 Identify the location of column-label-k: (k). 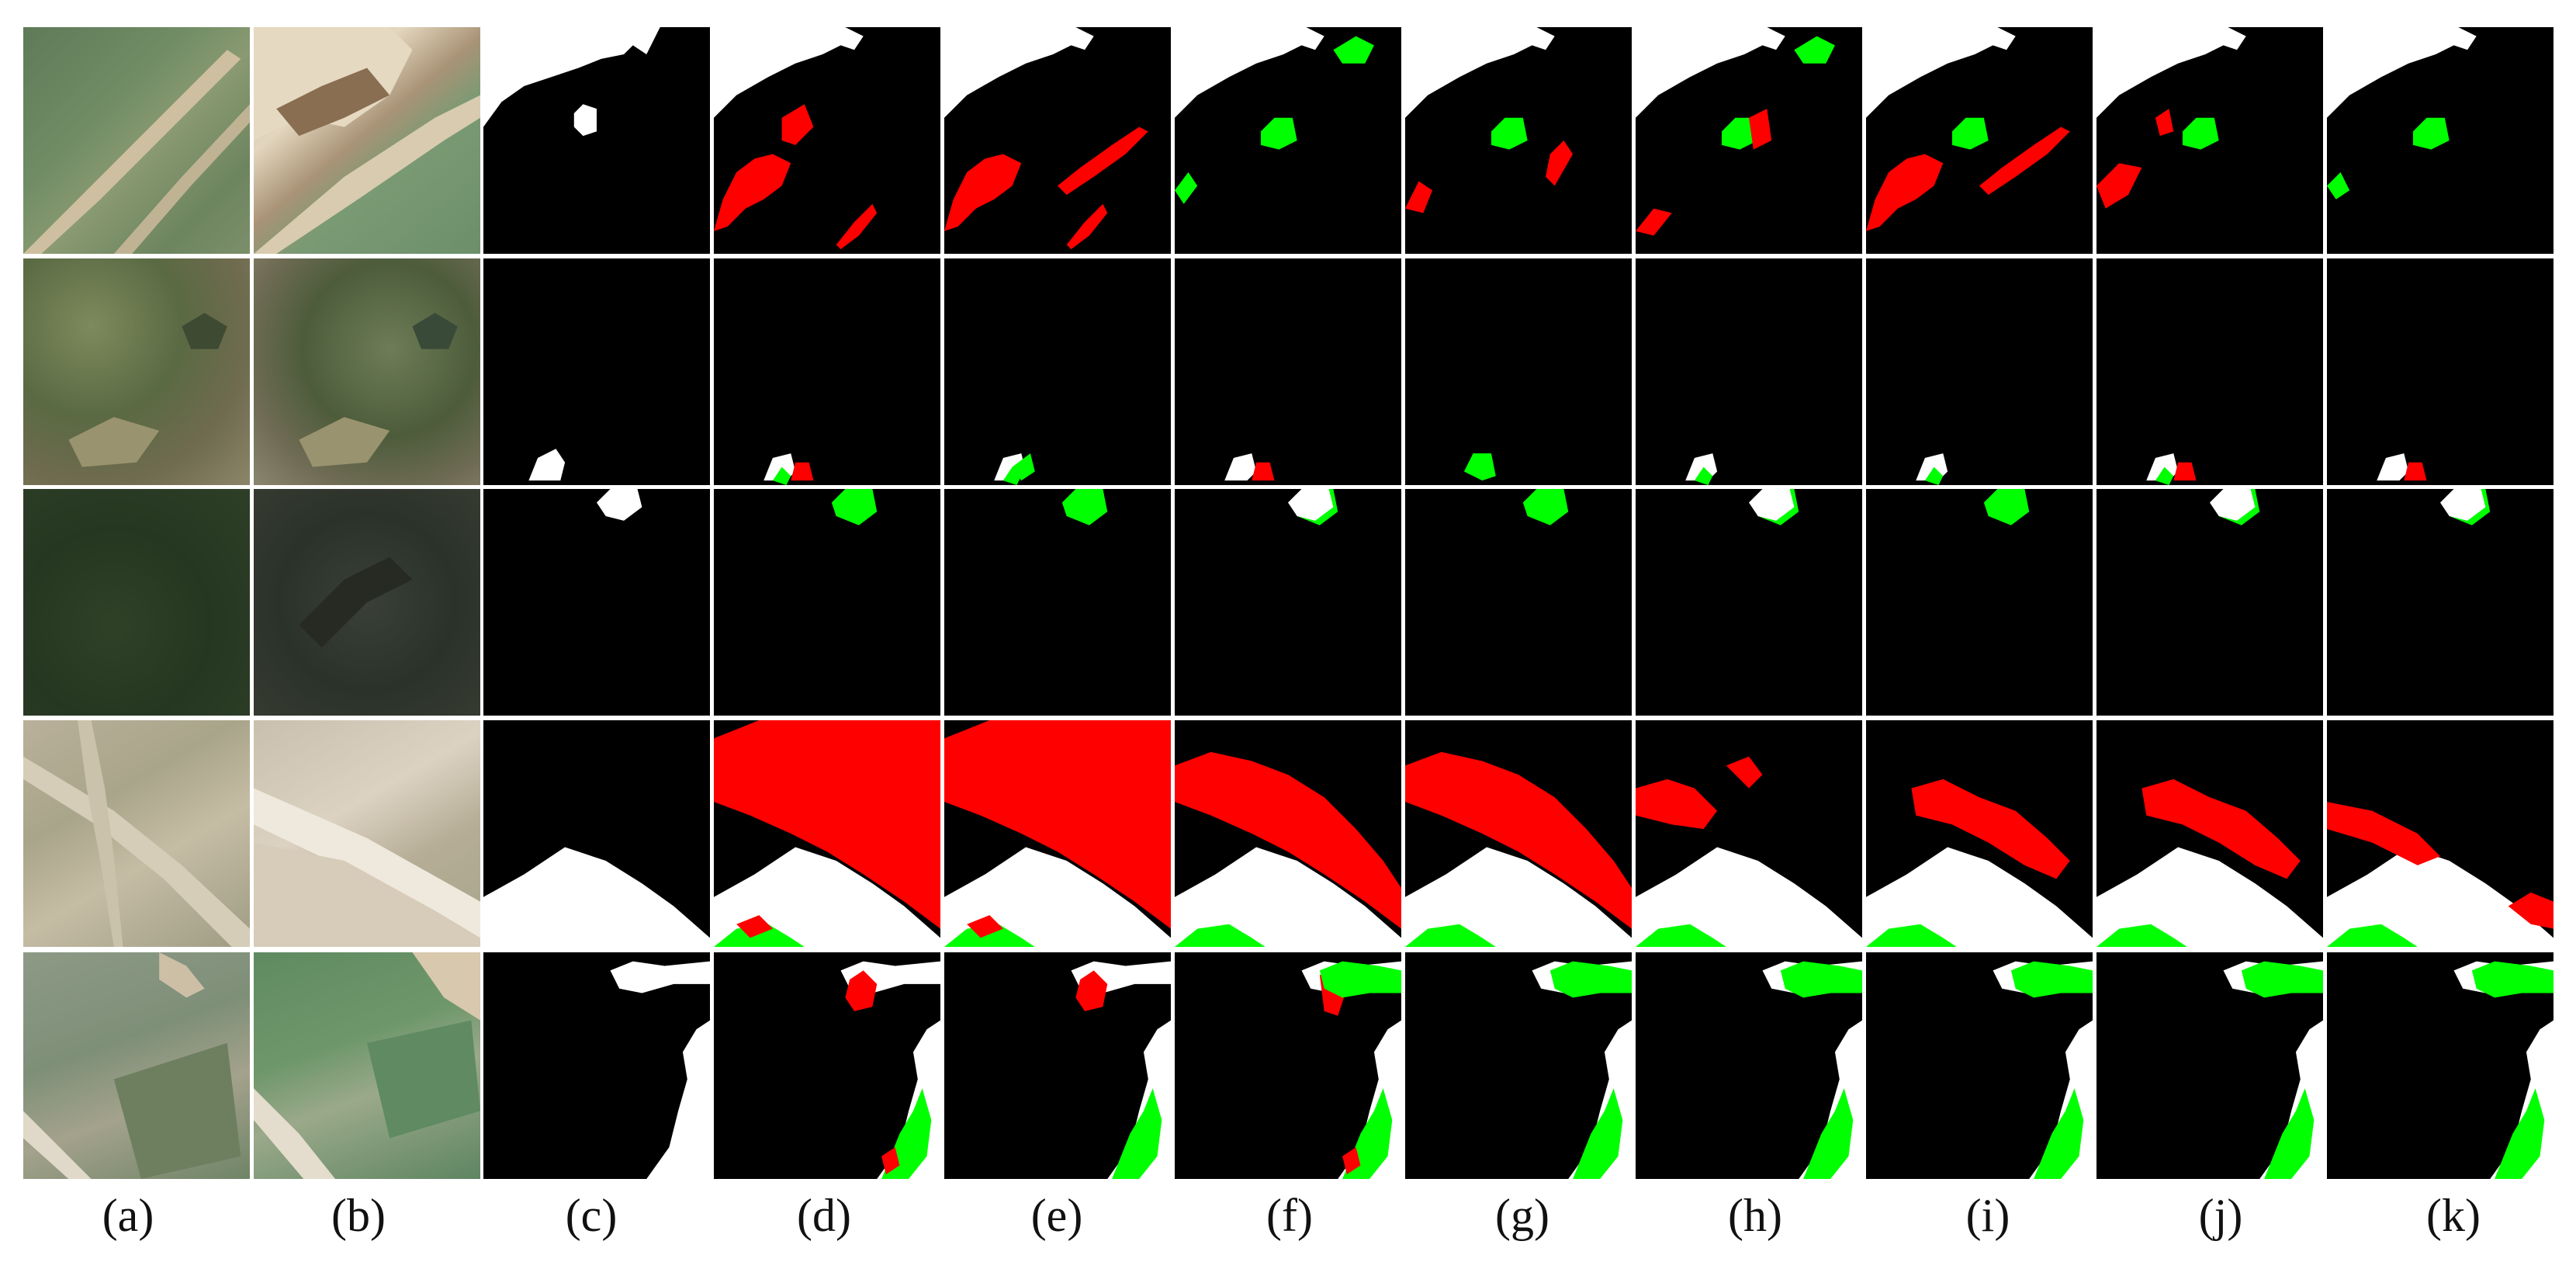
(2453, 1216).